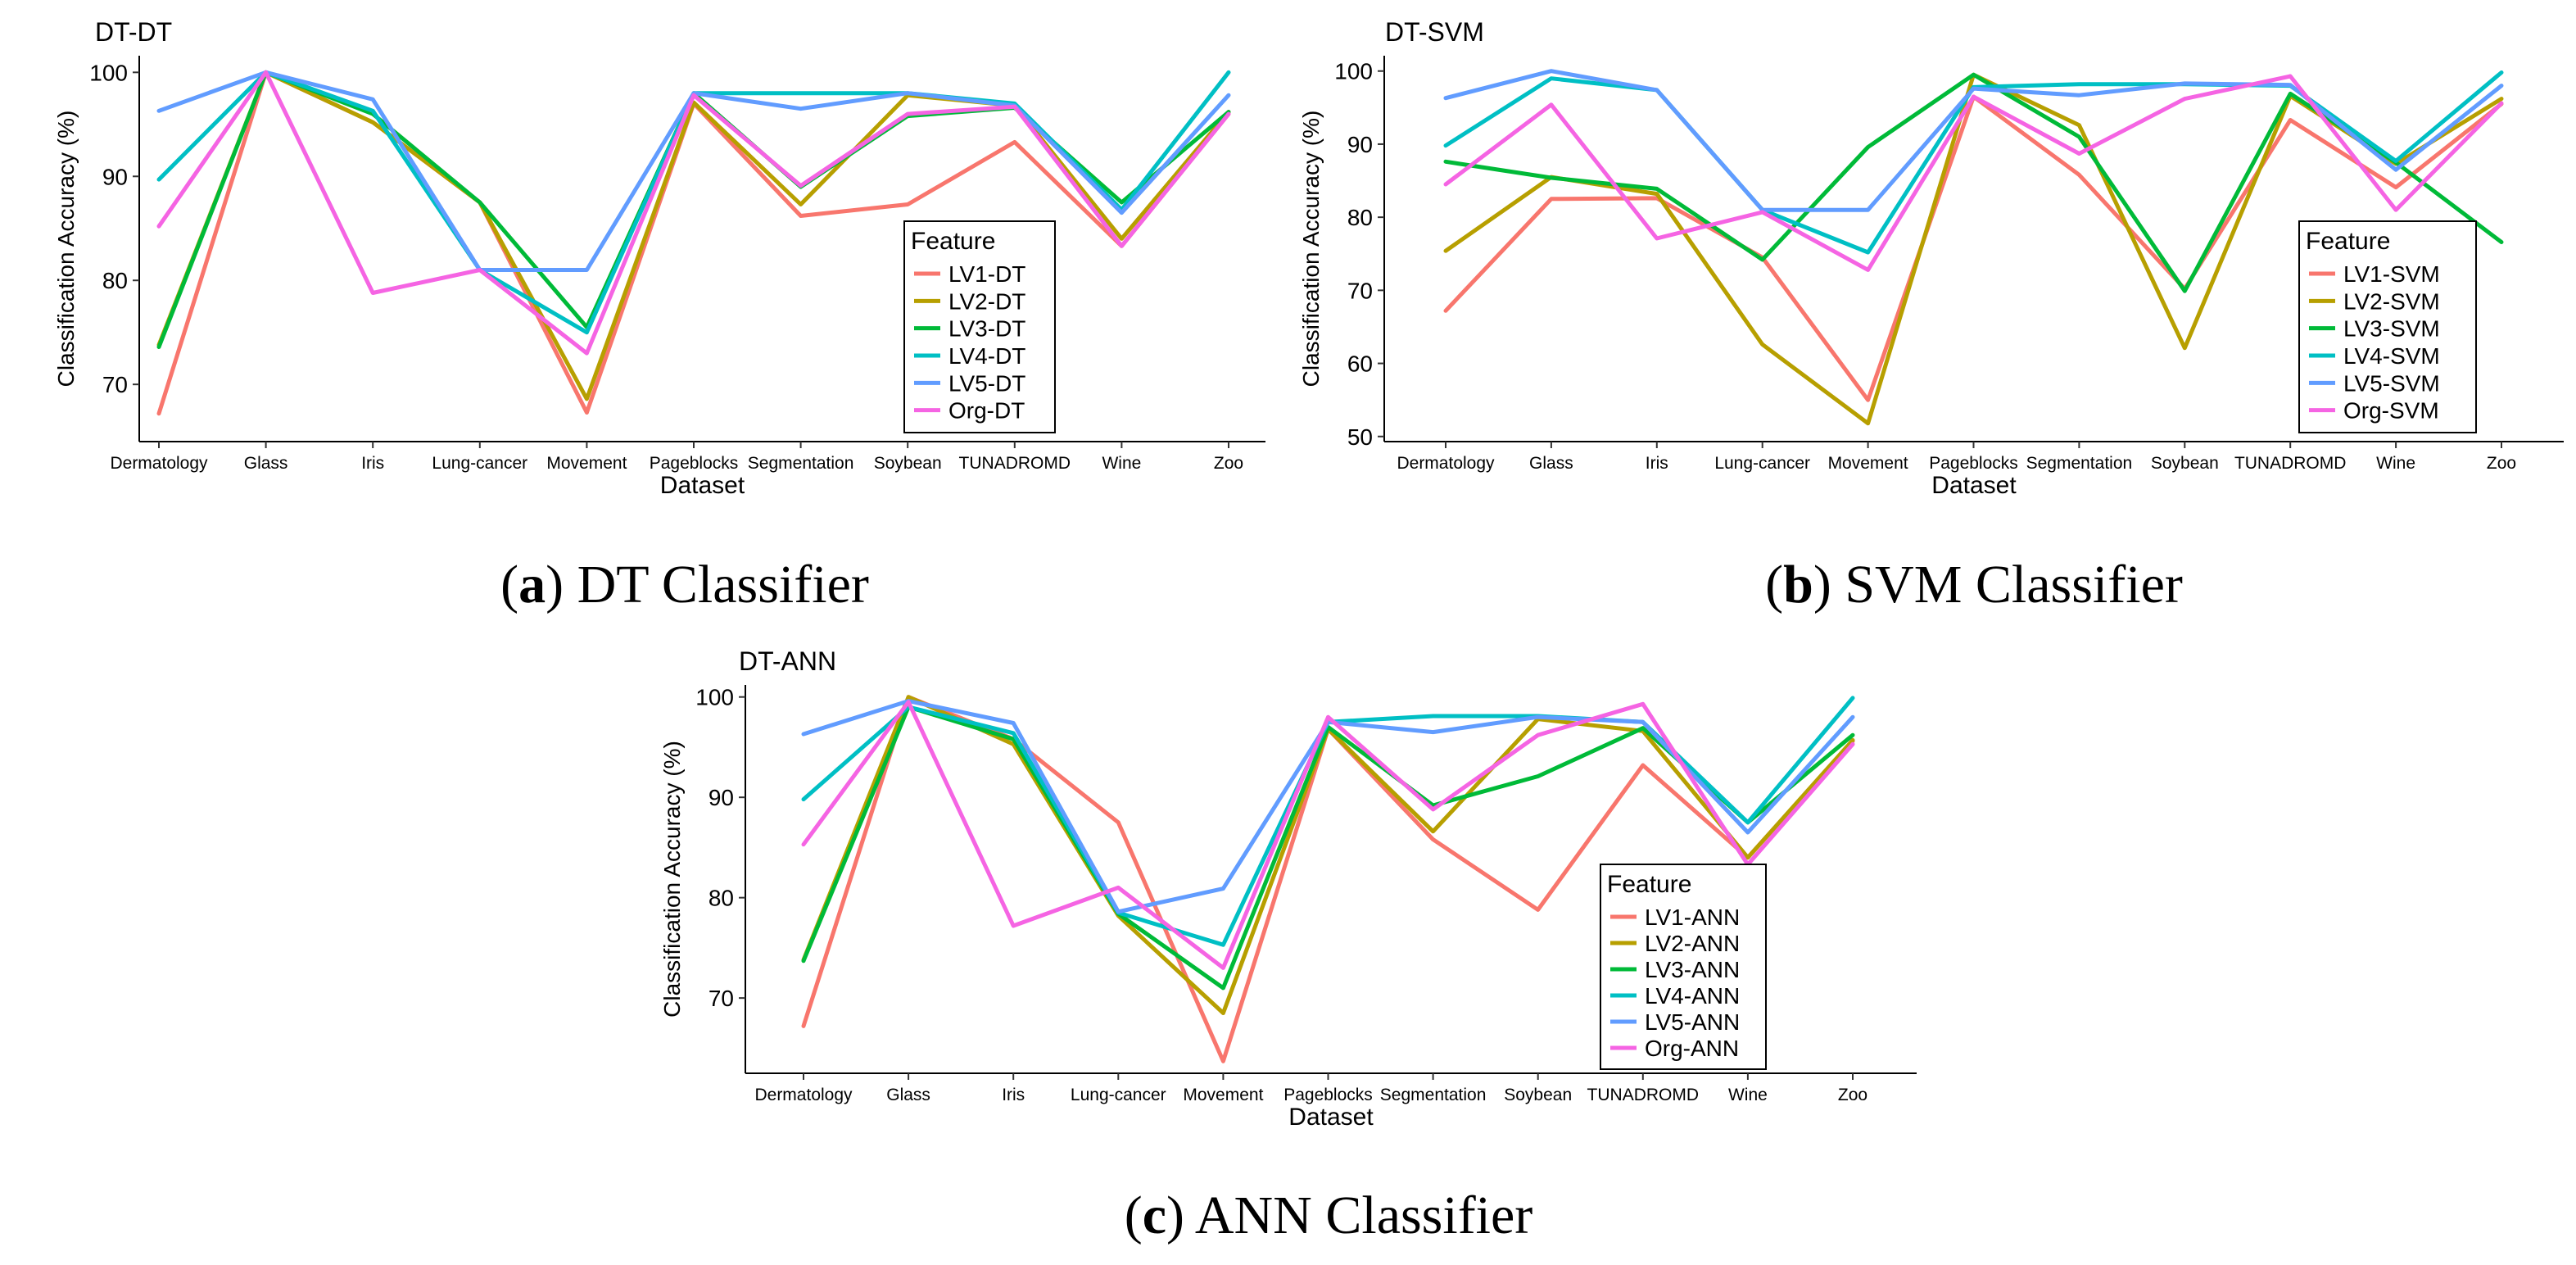 Image resolution: width=2576 pixels, height=1265 pixels. Describe the element at coordinates (2391, 329) in the screenshot. I see `legend-label: LV3-SVM` at that location.